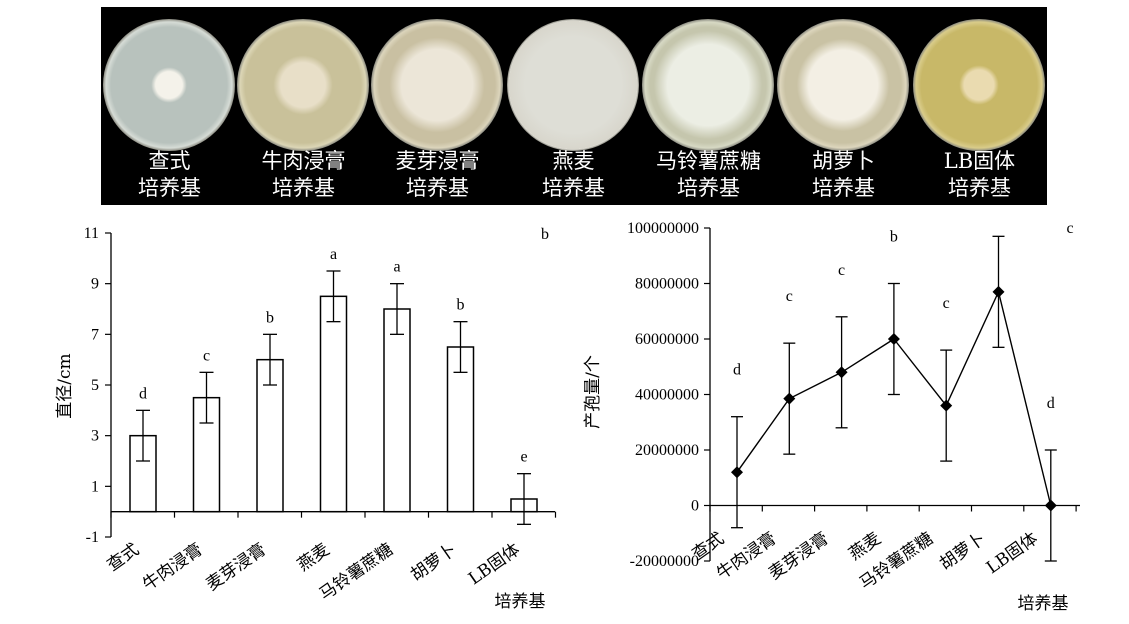 This screenshot has width=1129, height=624. What do you see at coordinates (695, 506) in the screenshot?
I see `y-tick-label: 0` at bounding box center [695, 506].